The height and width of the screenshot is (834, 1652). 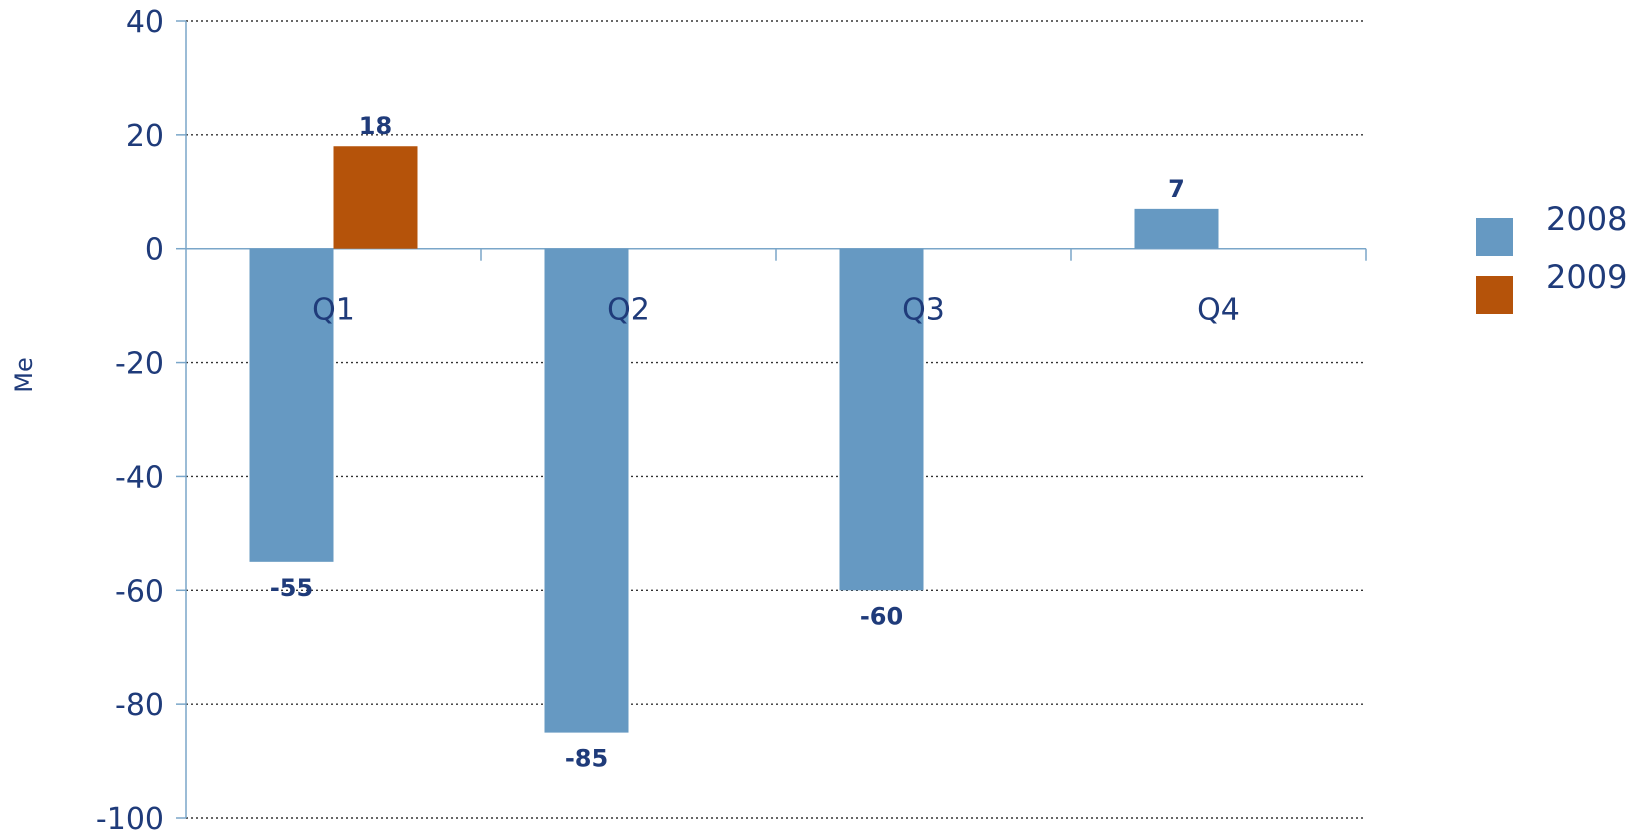 I want to click on data-label: 7, so click(x=1176, y=189).